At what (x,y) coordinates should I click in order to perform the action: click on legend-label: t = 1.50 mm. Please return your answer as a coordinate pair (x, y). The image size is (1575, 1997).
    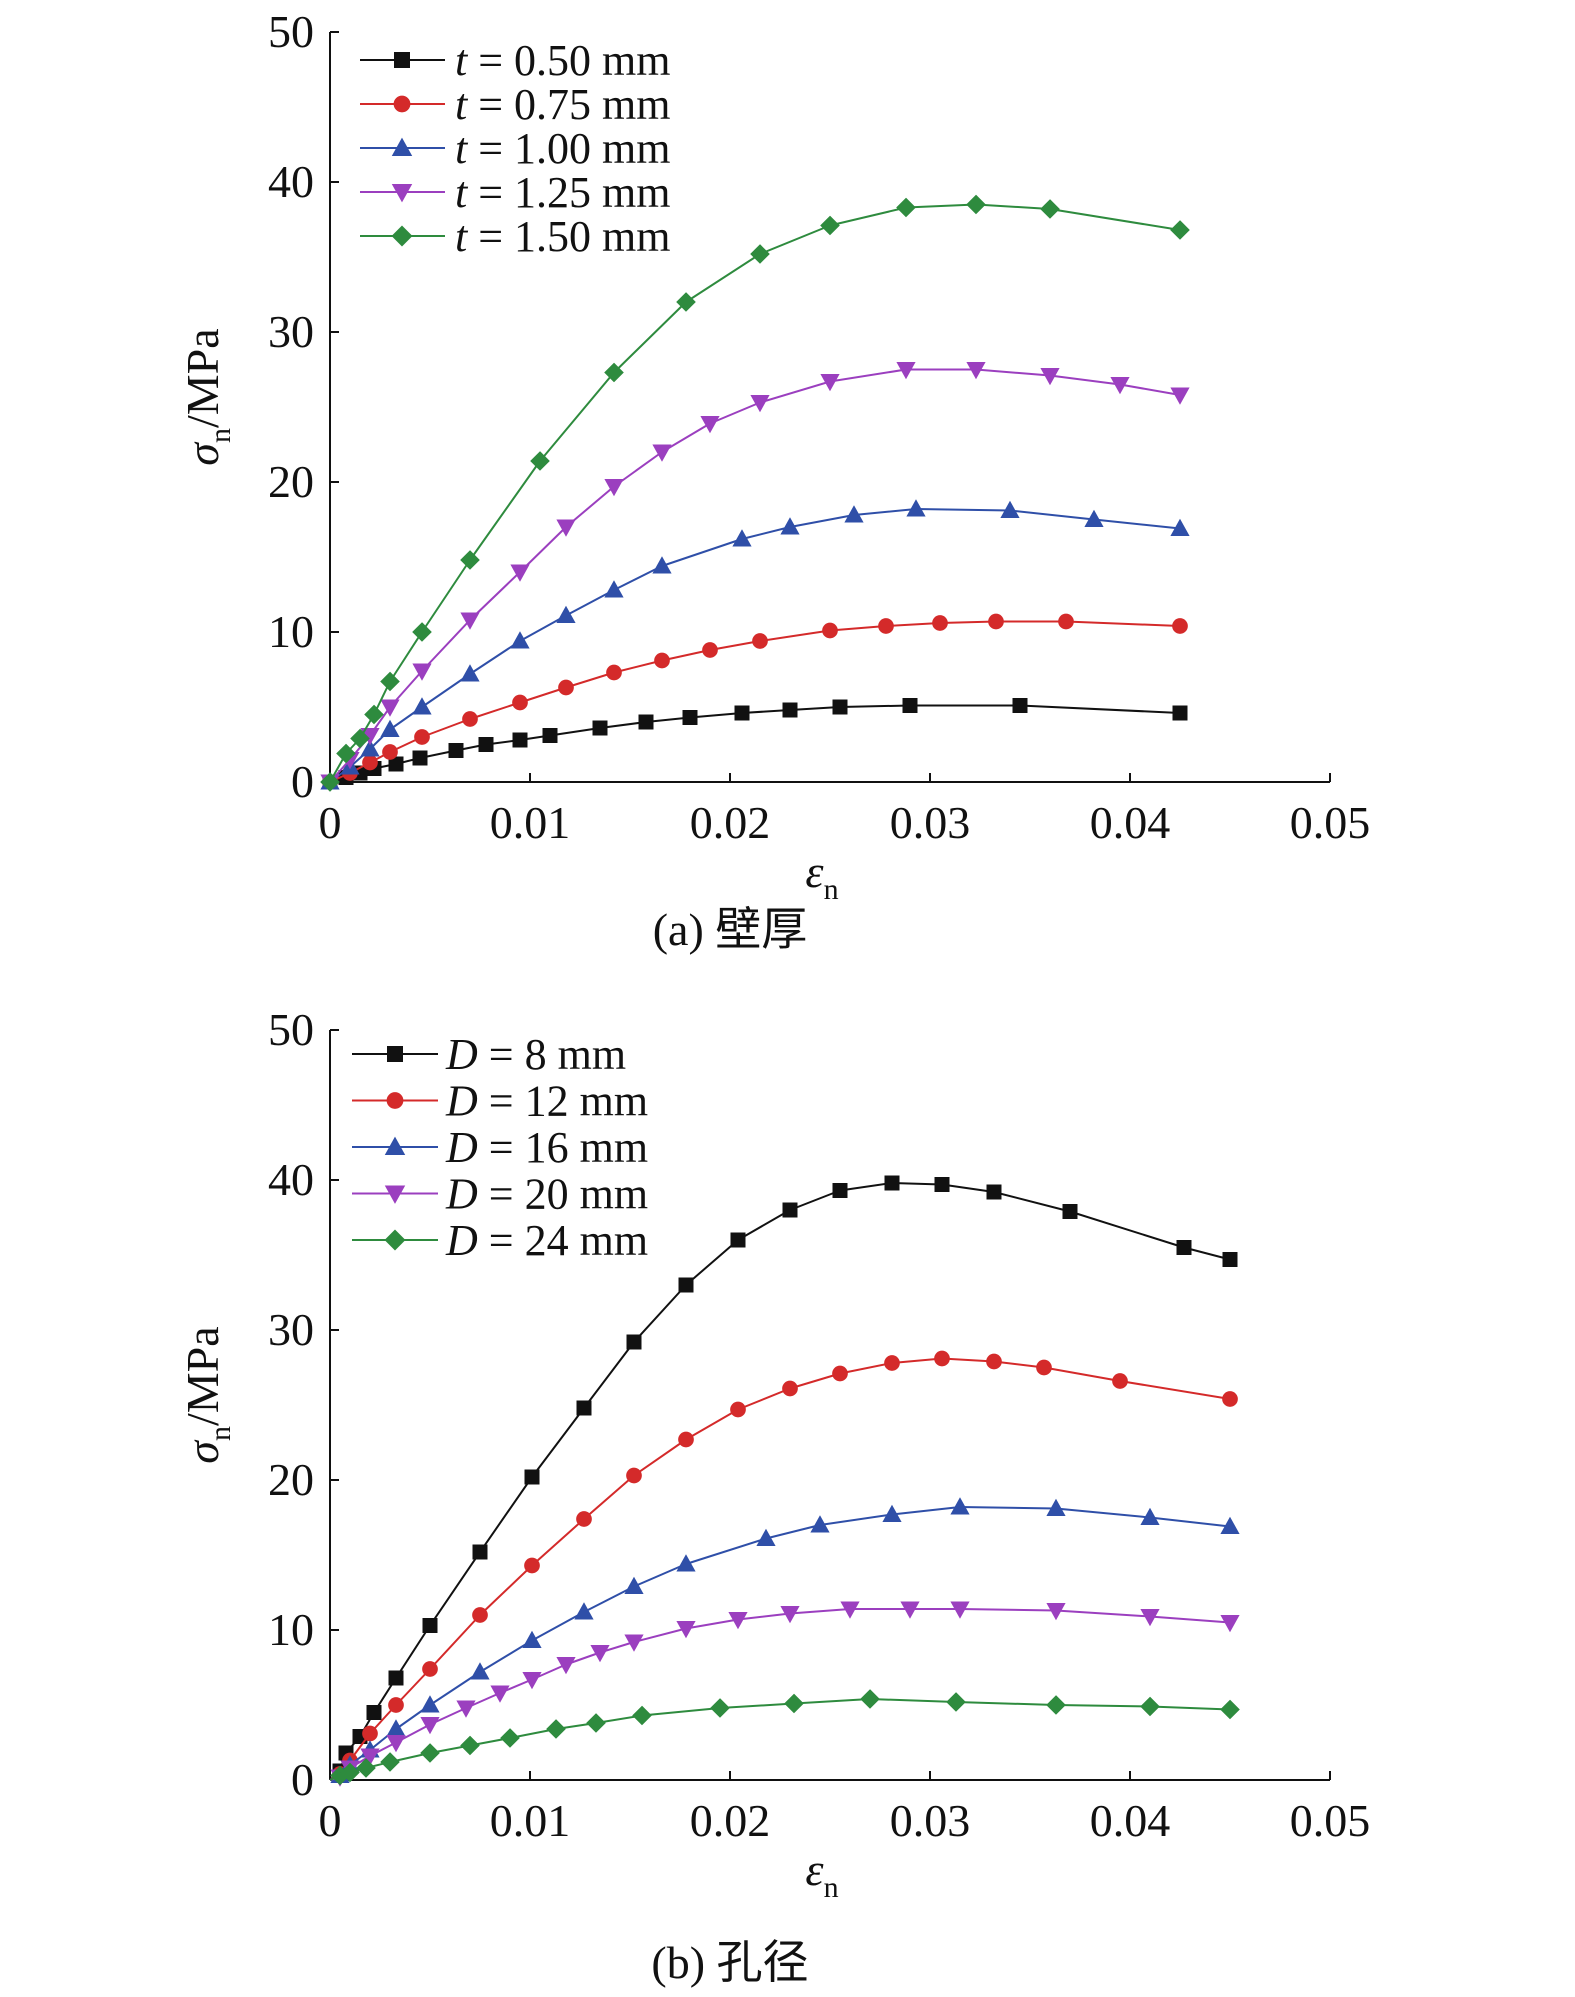
    Looking at the image, I should click on (563, 236).